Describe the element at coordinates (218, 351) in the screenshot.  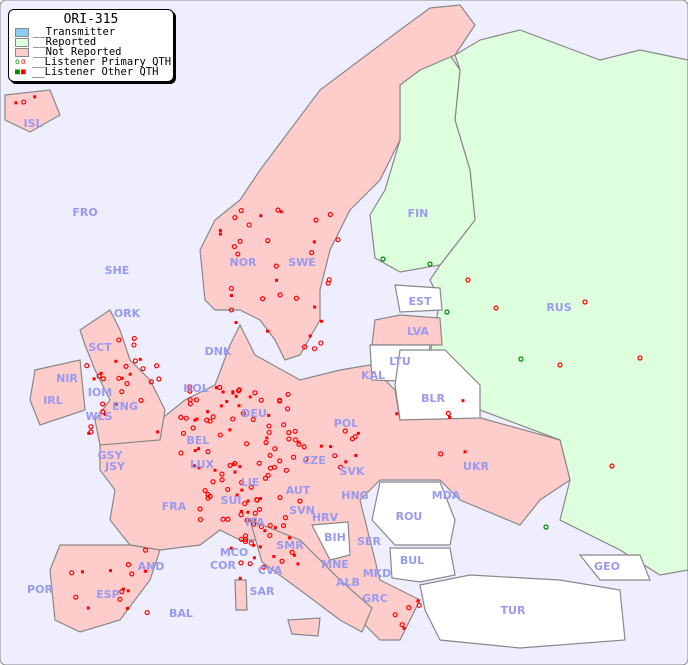
I see `country-label-dnk: DNK` at that location.